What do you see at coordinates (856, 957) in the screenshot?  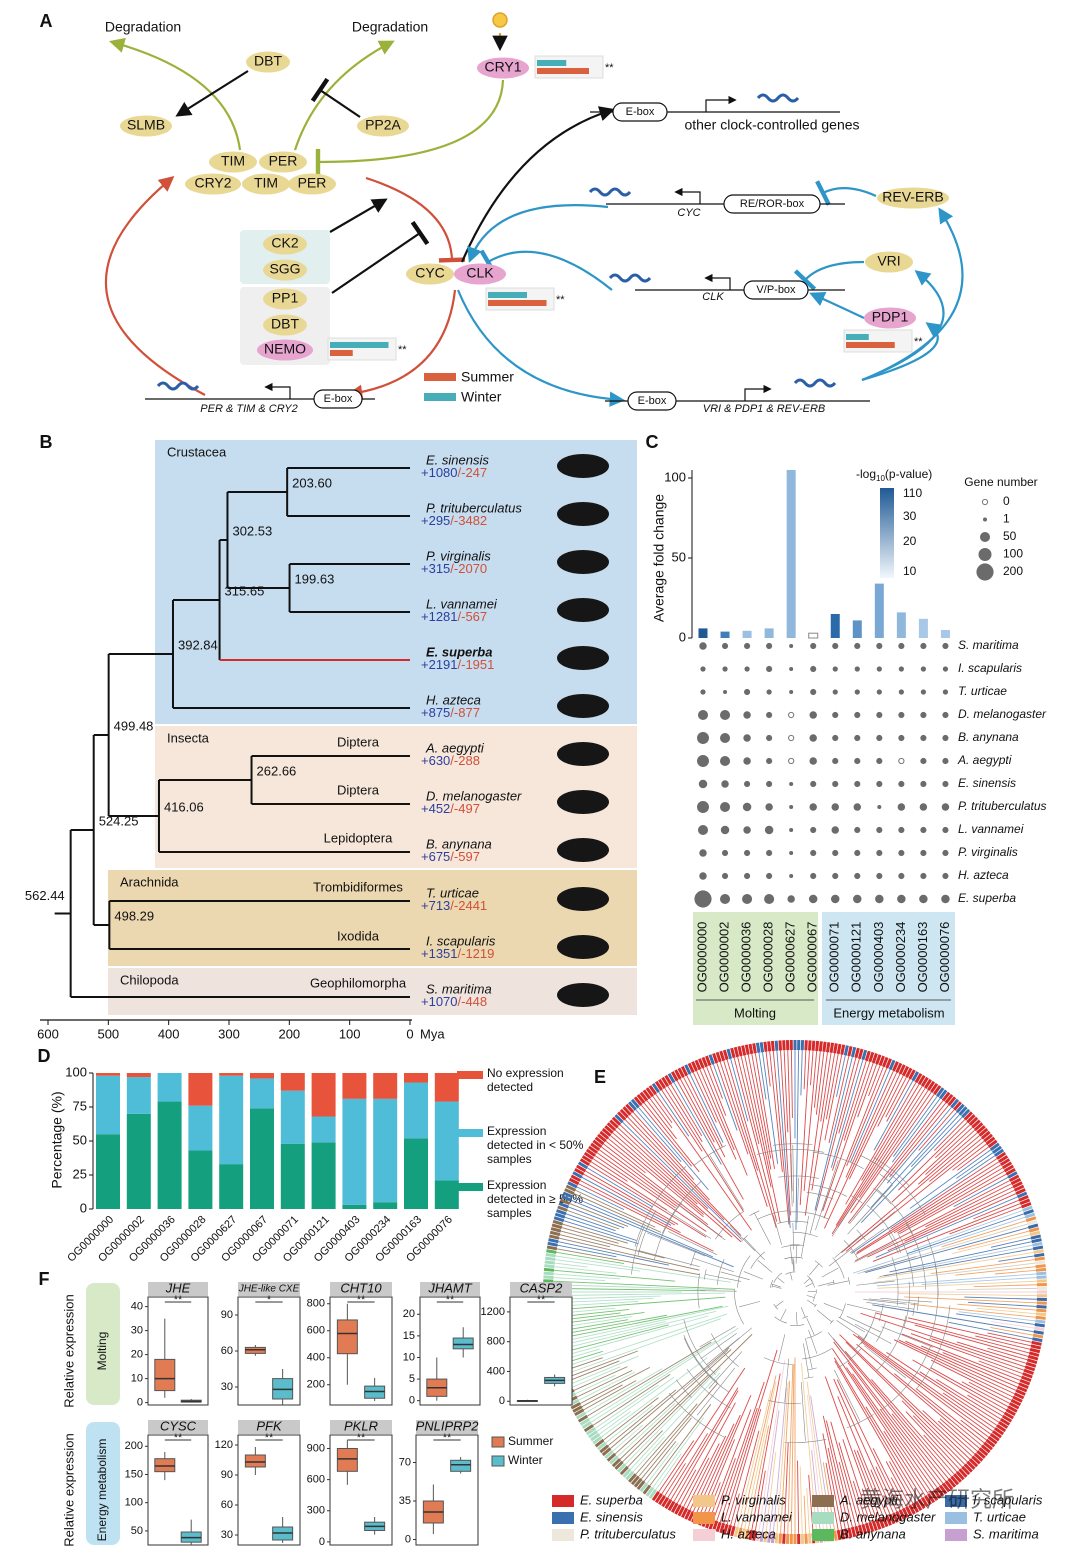 I see `column-label: OG0000121` at bounding box center [856, 957].